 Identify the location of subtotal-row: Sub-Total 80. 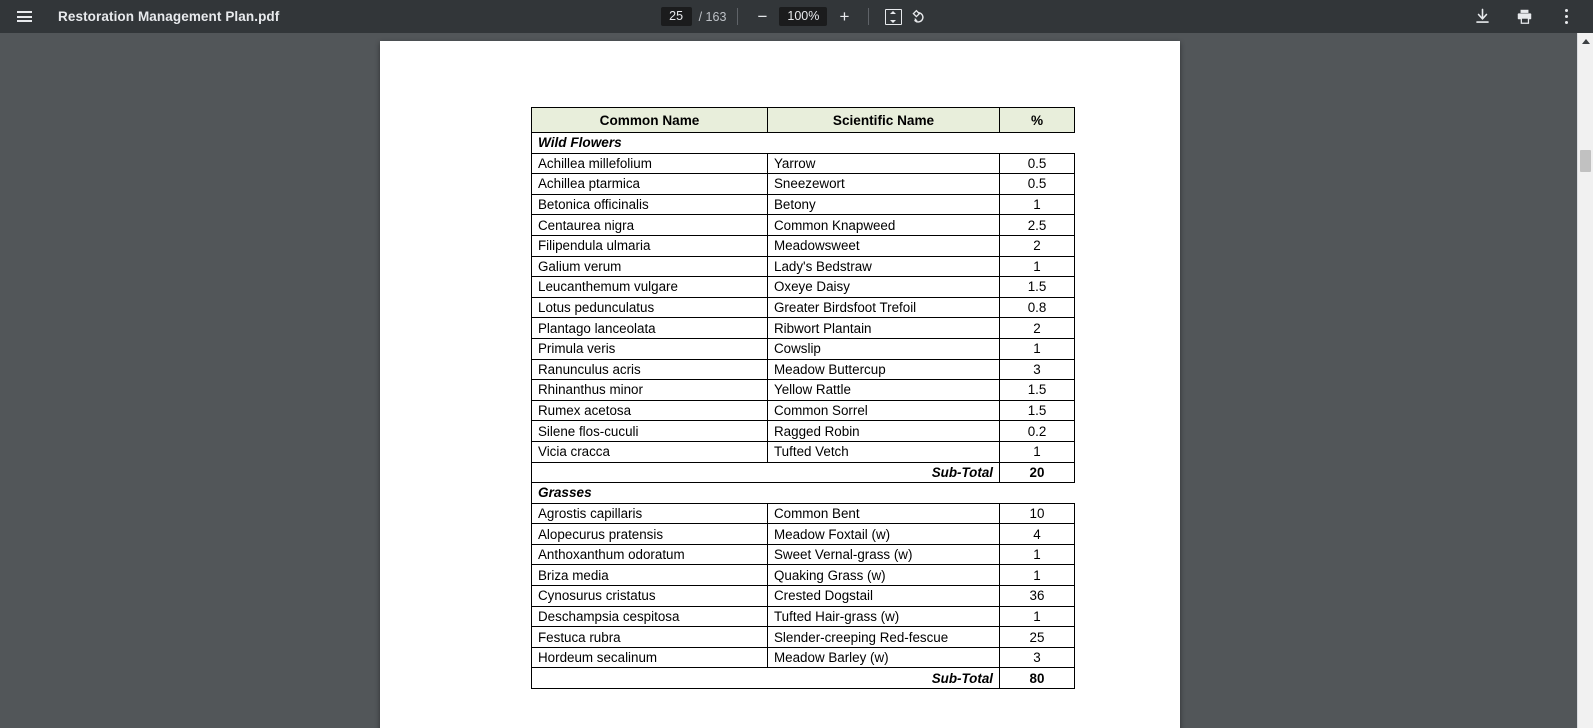
(803, 678).